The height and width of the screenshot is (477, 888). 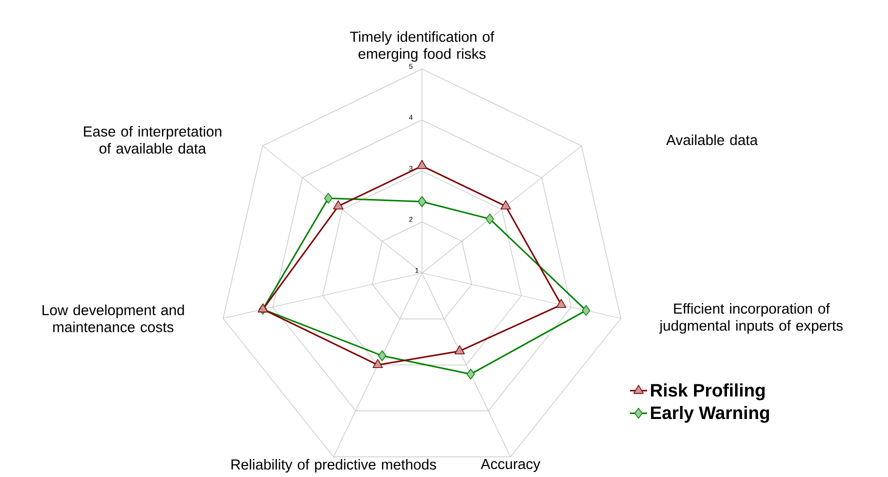 What do you see at coordinates (113, 318) in the screenshot?
I see `spoke-label: Low development and maintenance costs` at bounding box center [113, 318].